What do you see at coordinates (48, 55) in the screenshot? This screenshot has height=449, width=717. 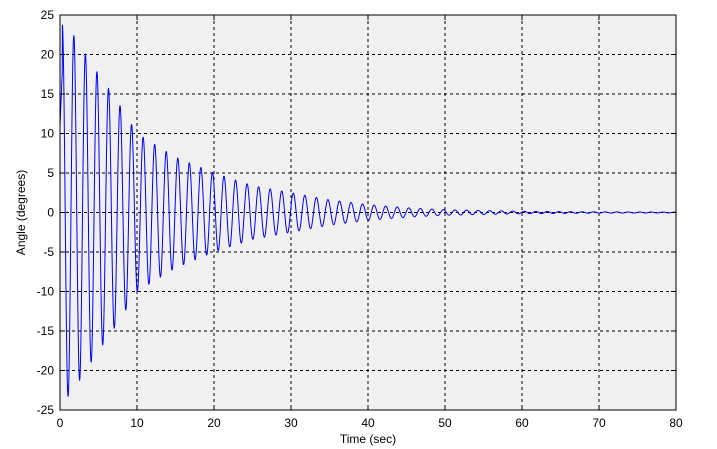 I see `y-tick-label: 20` at bounding box center [48, 55].